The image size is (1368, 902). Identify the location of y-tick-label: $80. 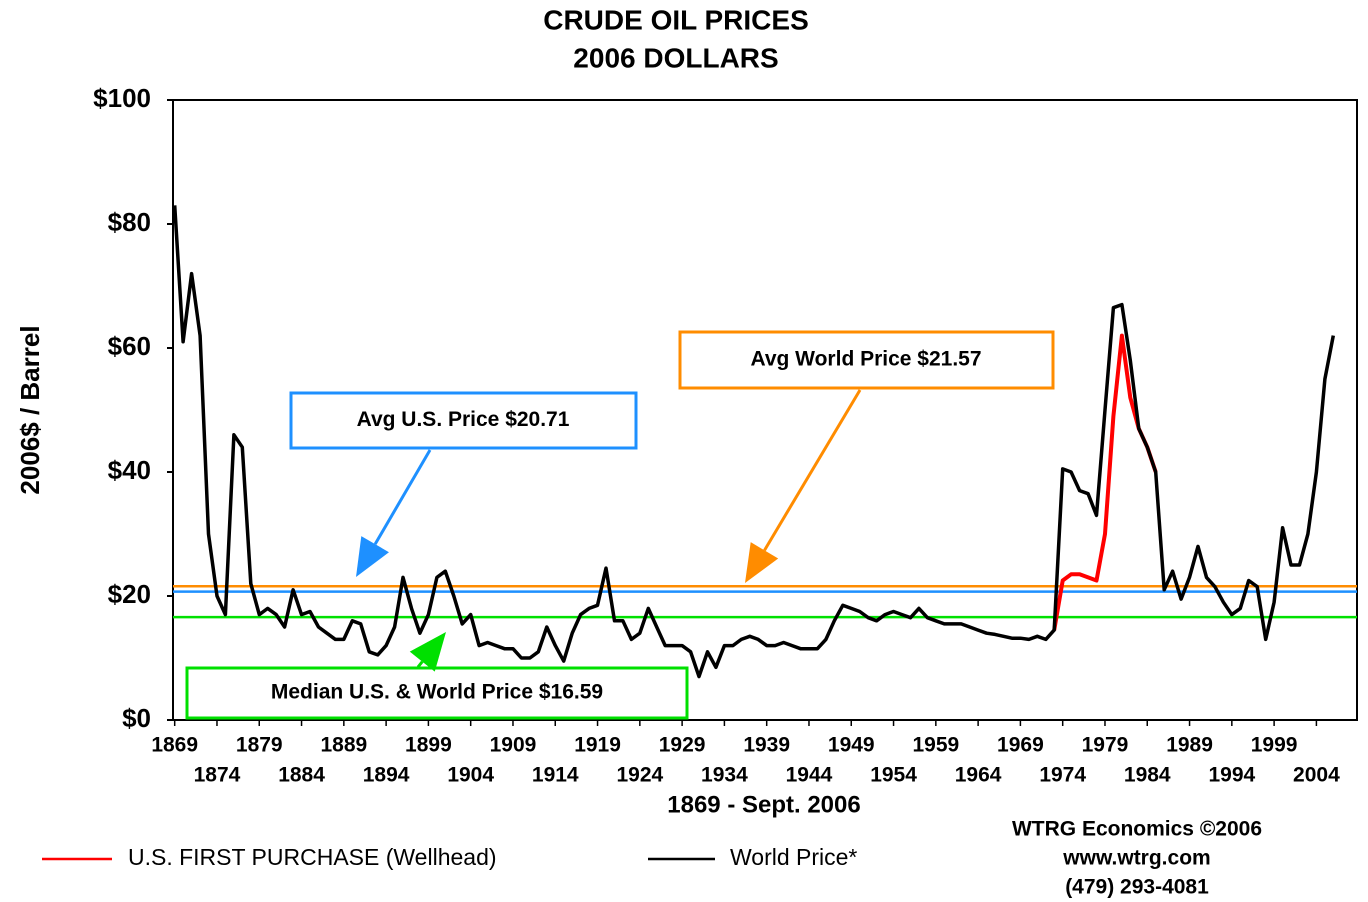
(129, 222).